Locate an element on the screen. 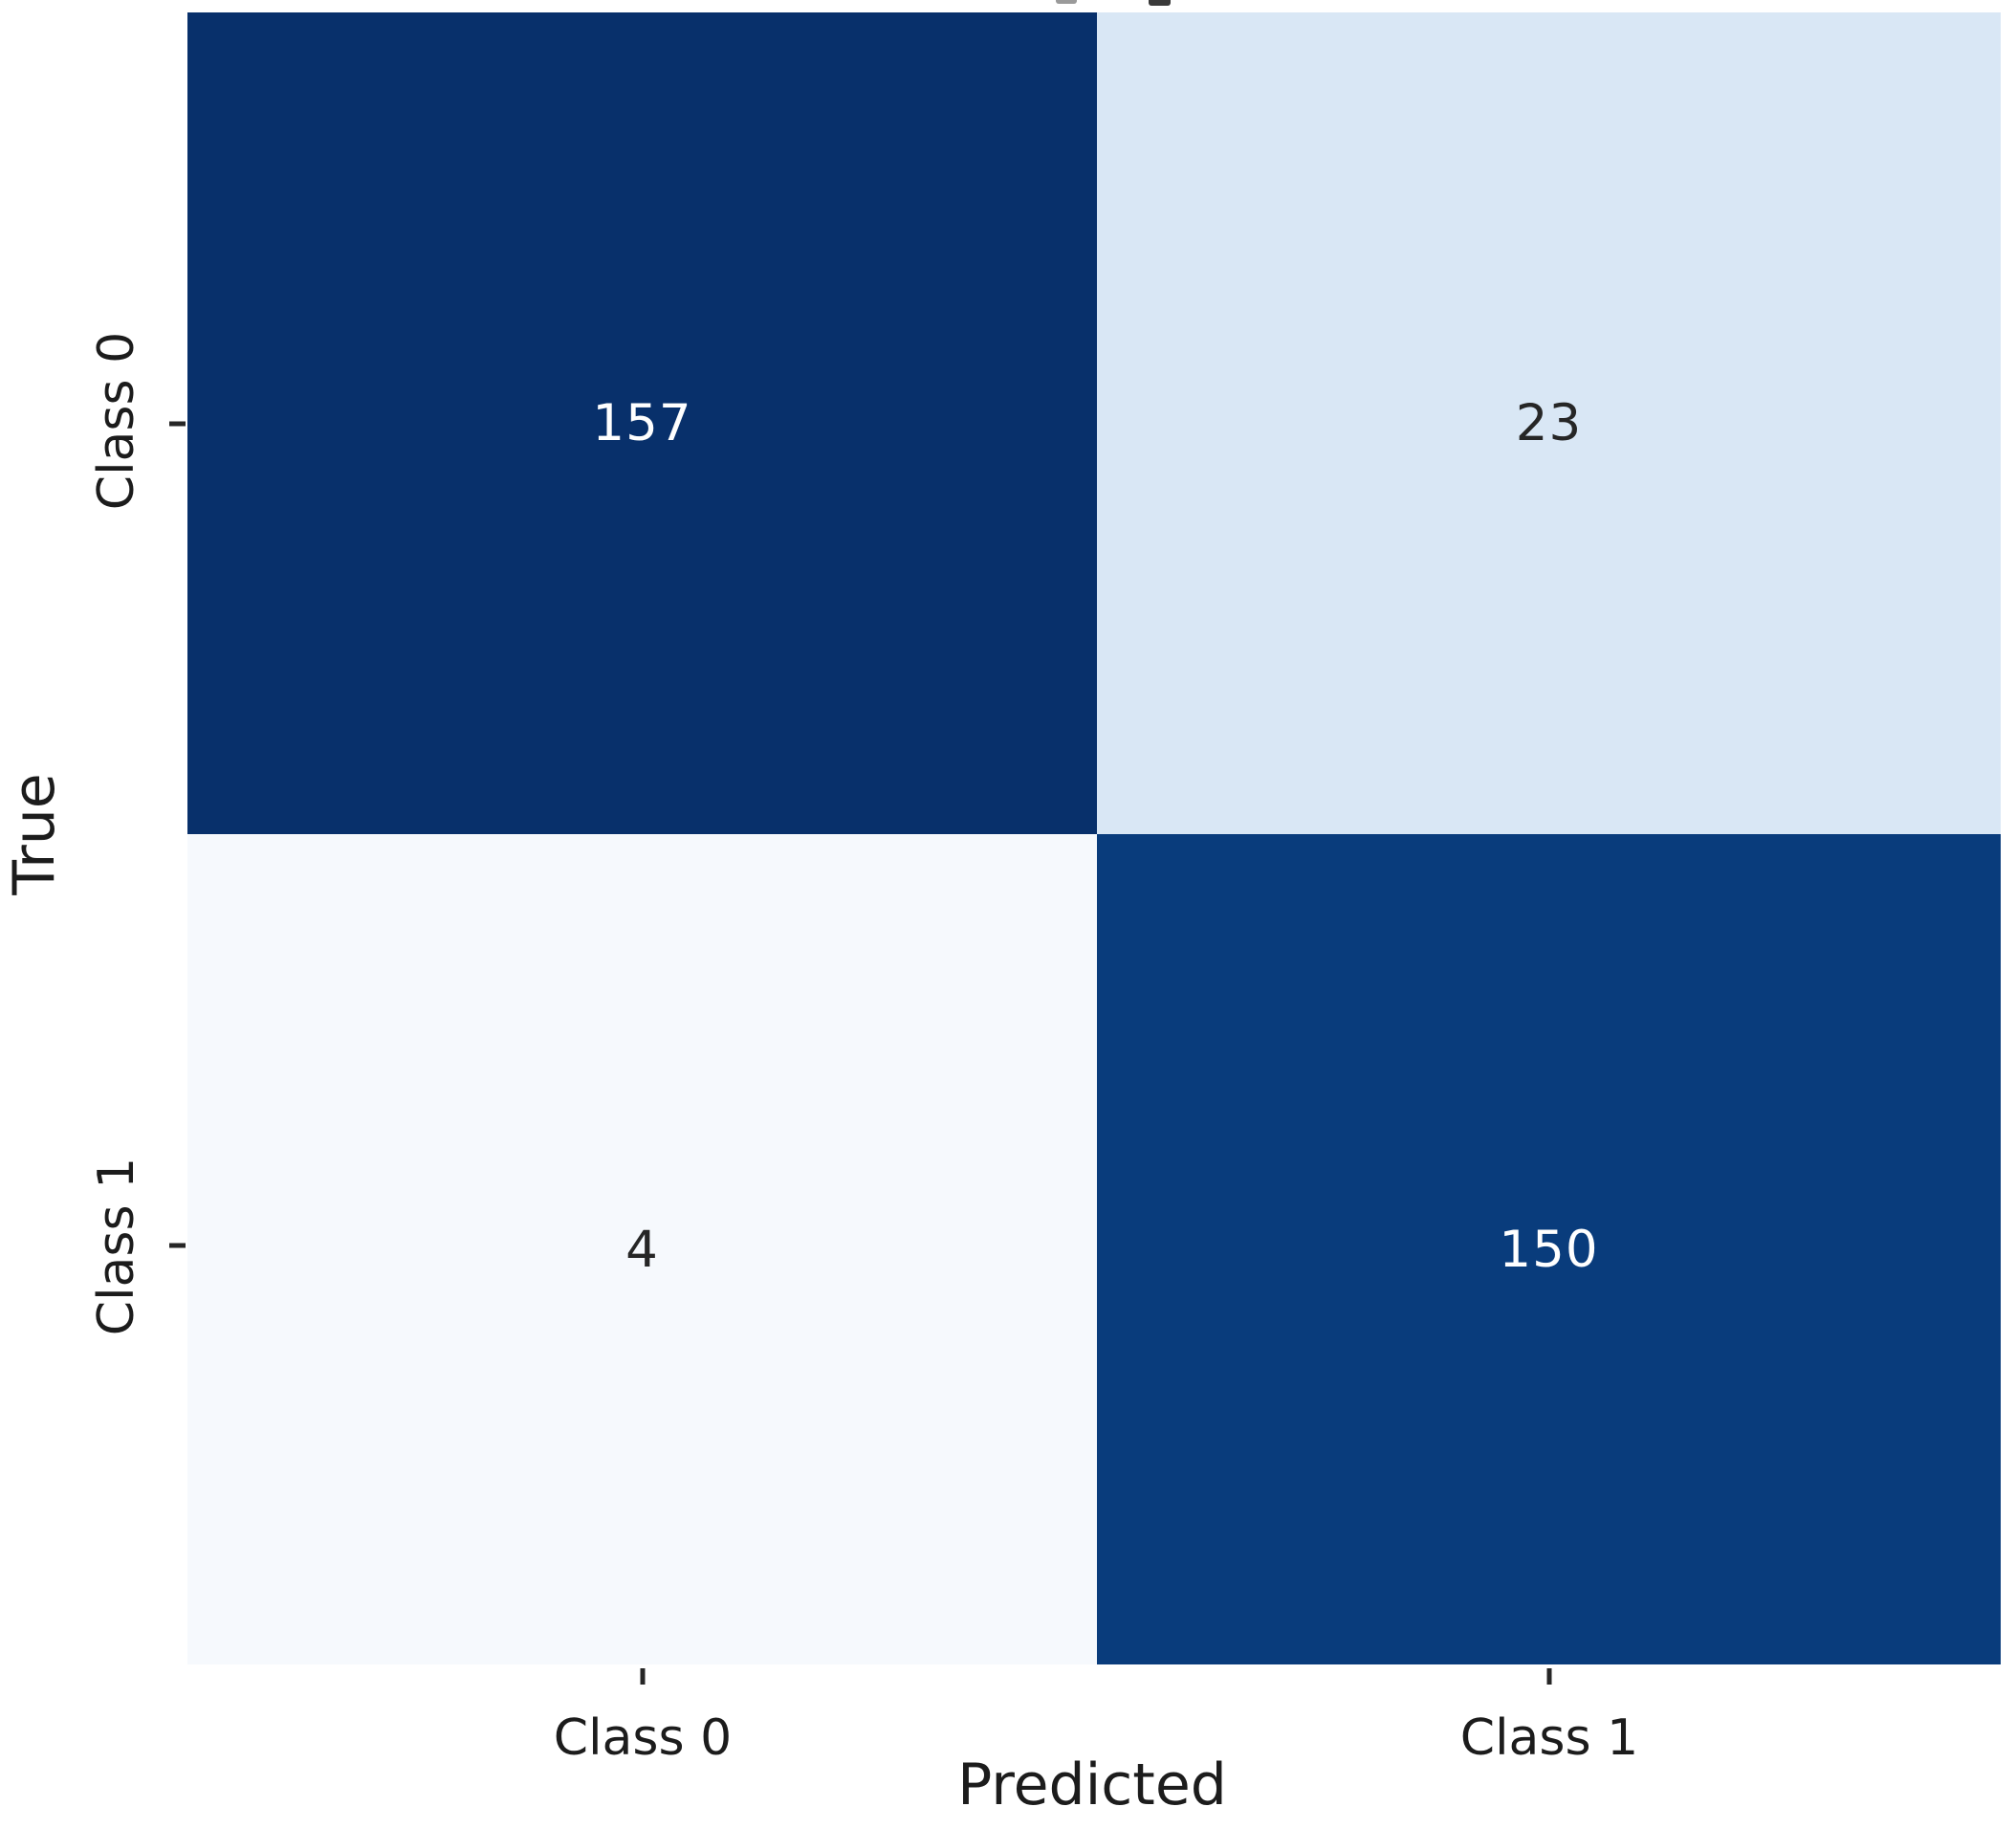 The image size is (2016, 1829). x-tick-label-class0: Class 0 is located at coordinates (643, 1738).